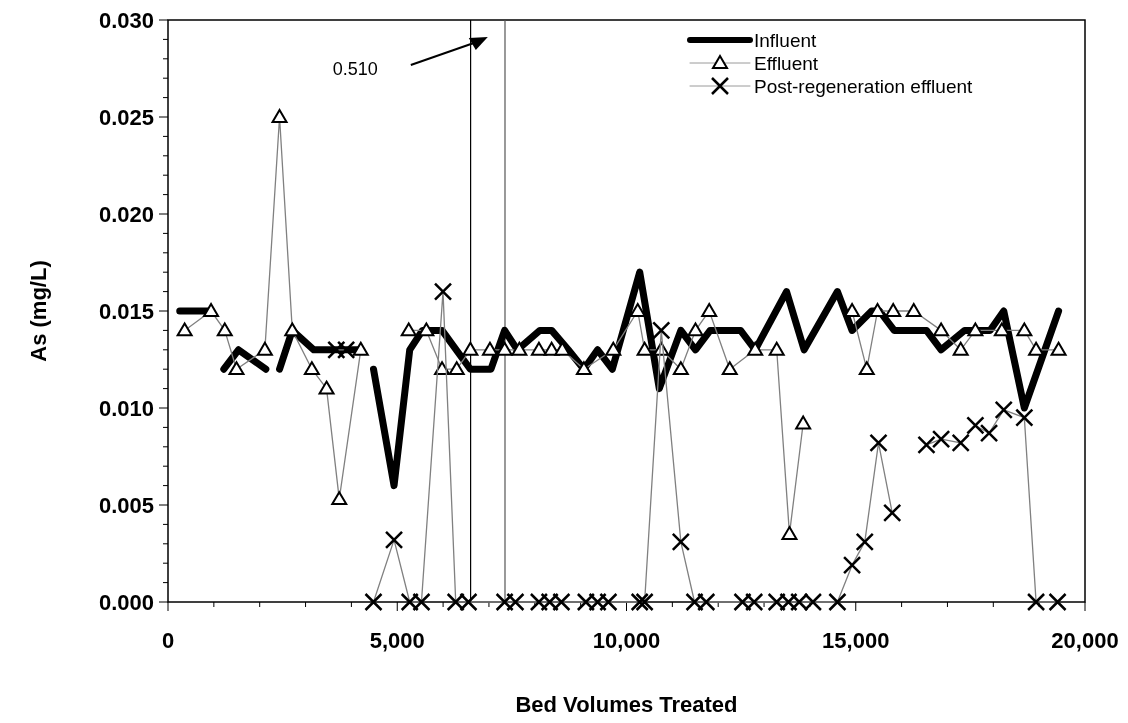 The height and width of the screenshot is (723, 1128). Describe the element at coordinates (786, 40) in the screenshot. I see `legend-label: Influent` at that location.